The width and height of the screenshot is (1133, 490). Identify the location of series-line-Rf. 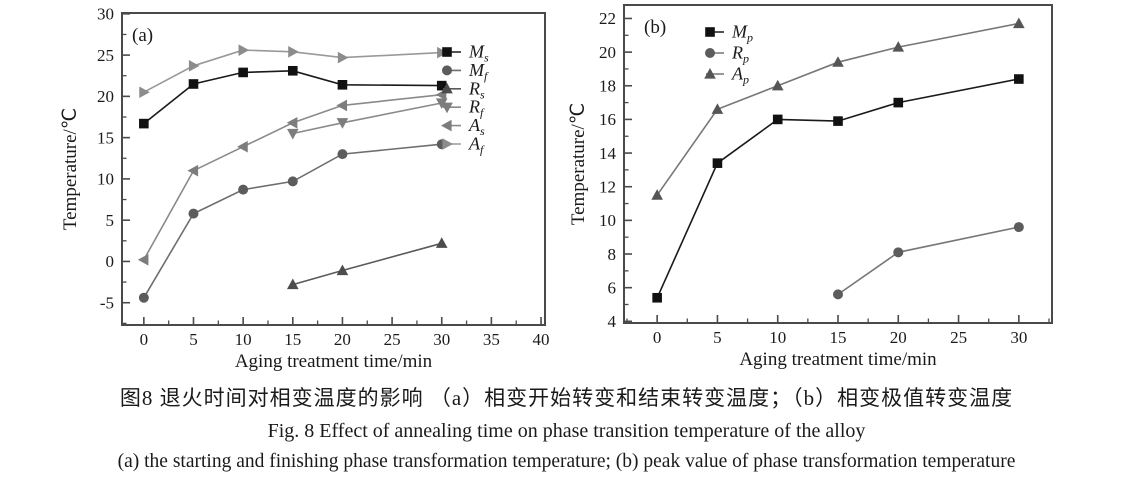
(367, 118).